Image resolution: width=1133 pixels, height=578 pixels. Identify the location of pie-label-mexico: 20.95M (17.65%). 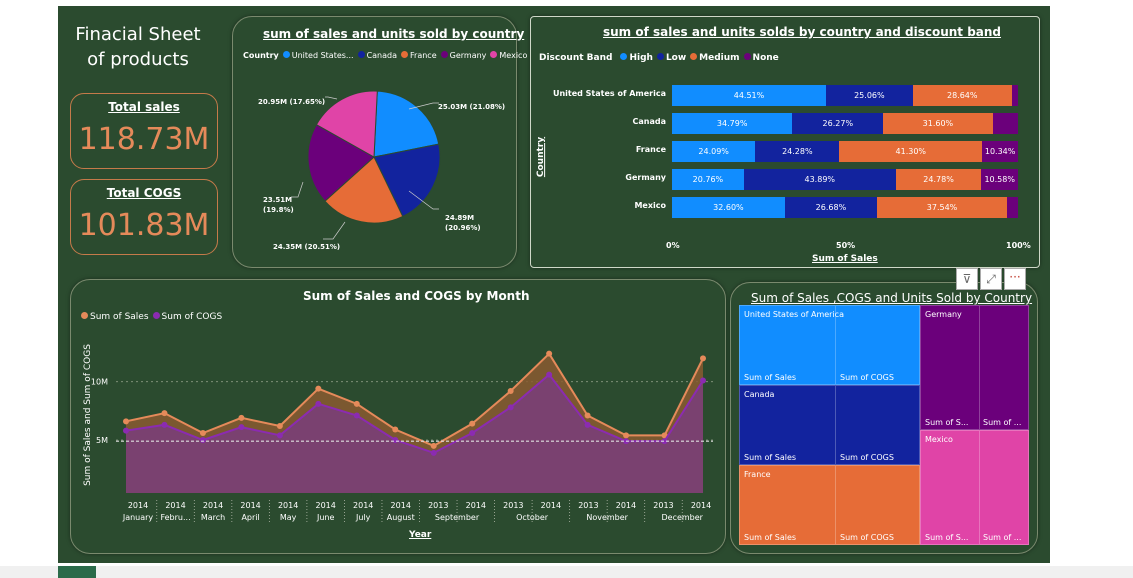
(292, 102).